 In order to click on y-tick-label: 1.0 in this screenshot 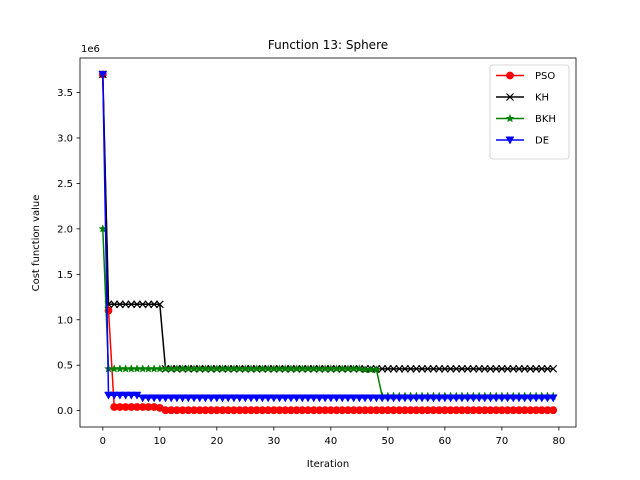, I will do `click(65, 320)`.